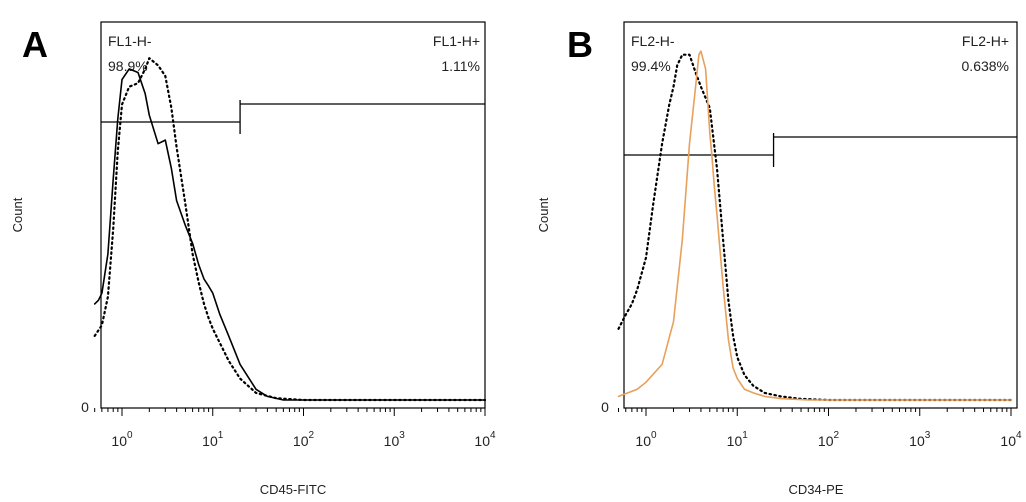  Describe the element at coordinates (460, 66) in the screenshot. I see `gate-pos-pct-a: 1.11%` at that location.